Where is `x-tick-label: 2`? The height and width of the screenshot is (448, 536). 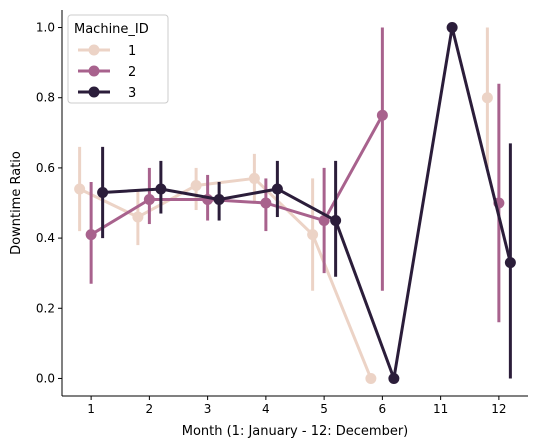
x-tick-label: 2 is located at coordinates (150, 409).